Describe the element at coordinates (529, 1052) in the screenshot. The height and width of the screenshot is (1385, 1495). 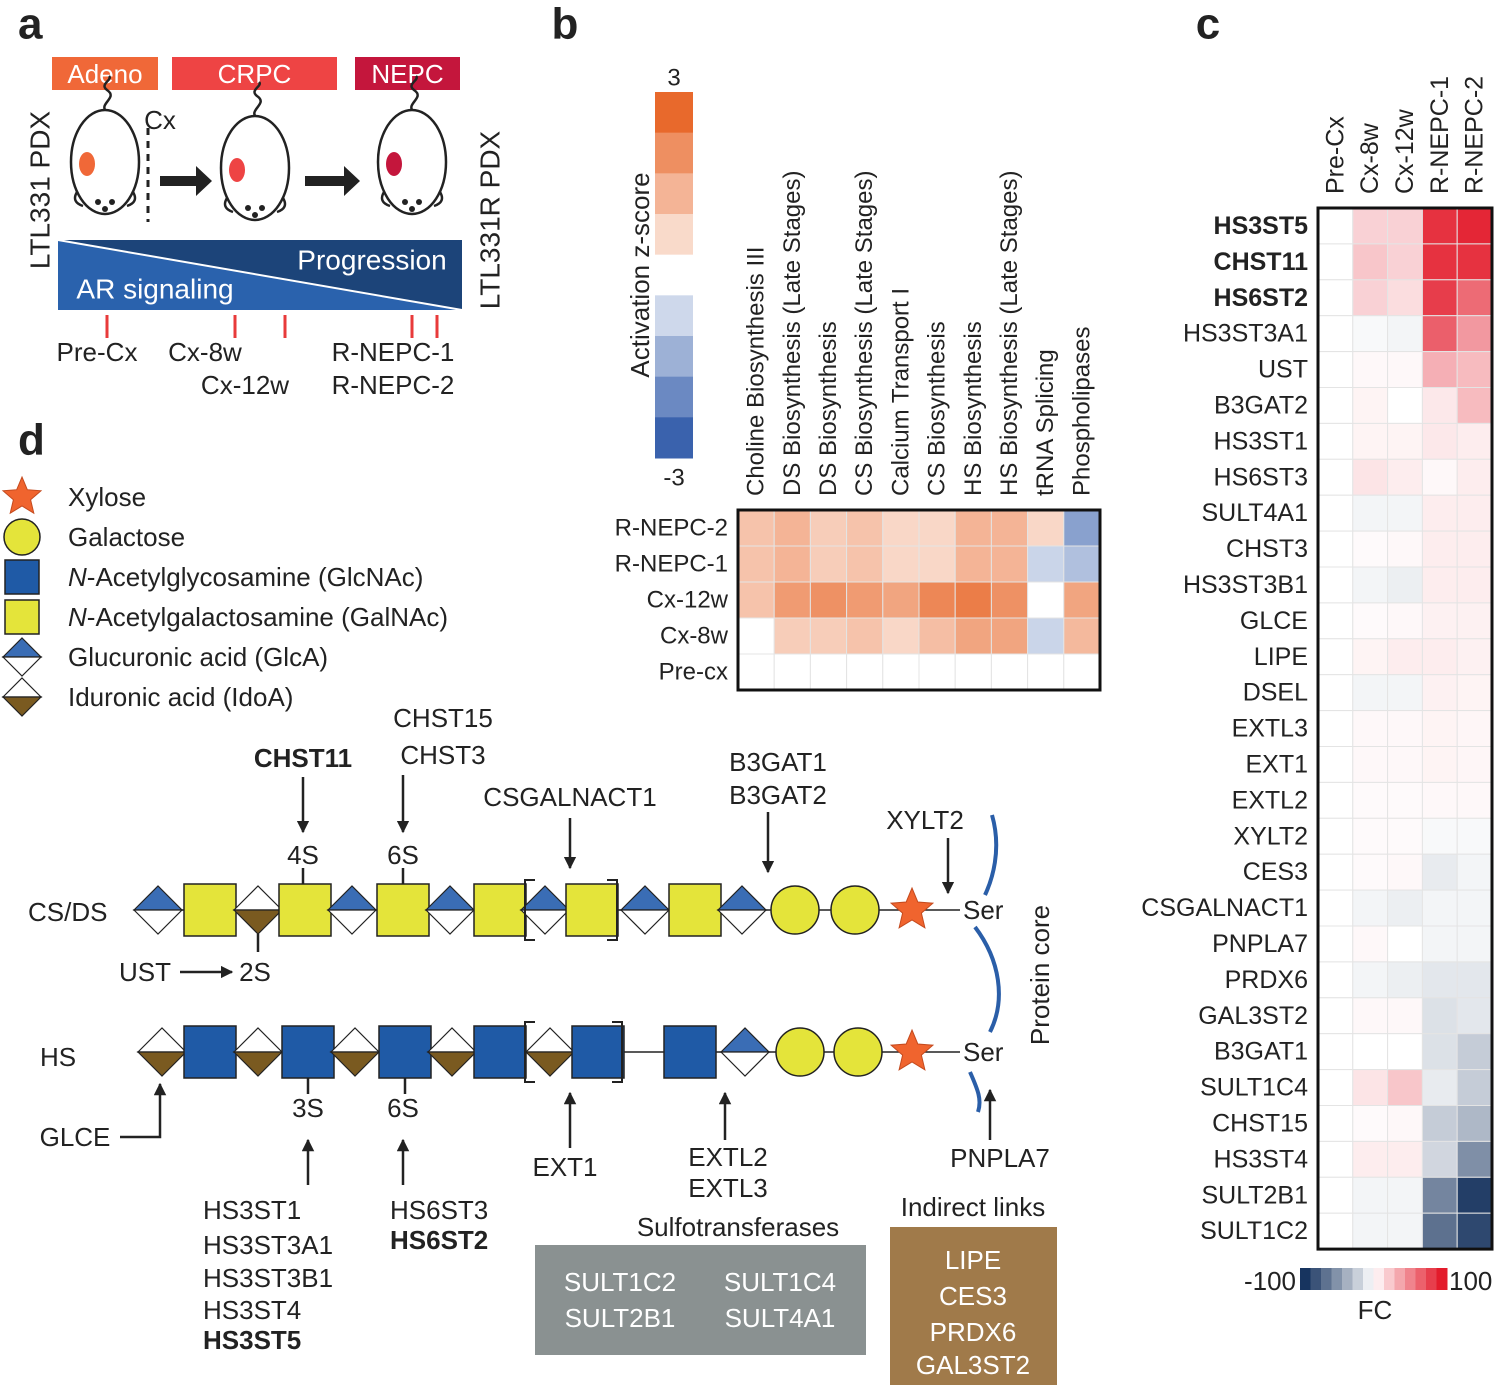
I see `bracket` at that location.